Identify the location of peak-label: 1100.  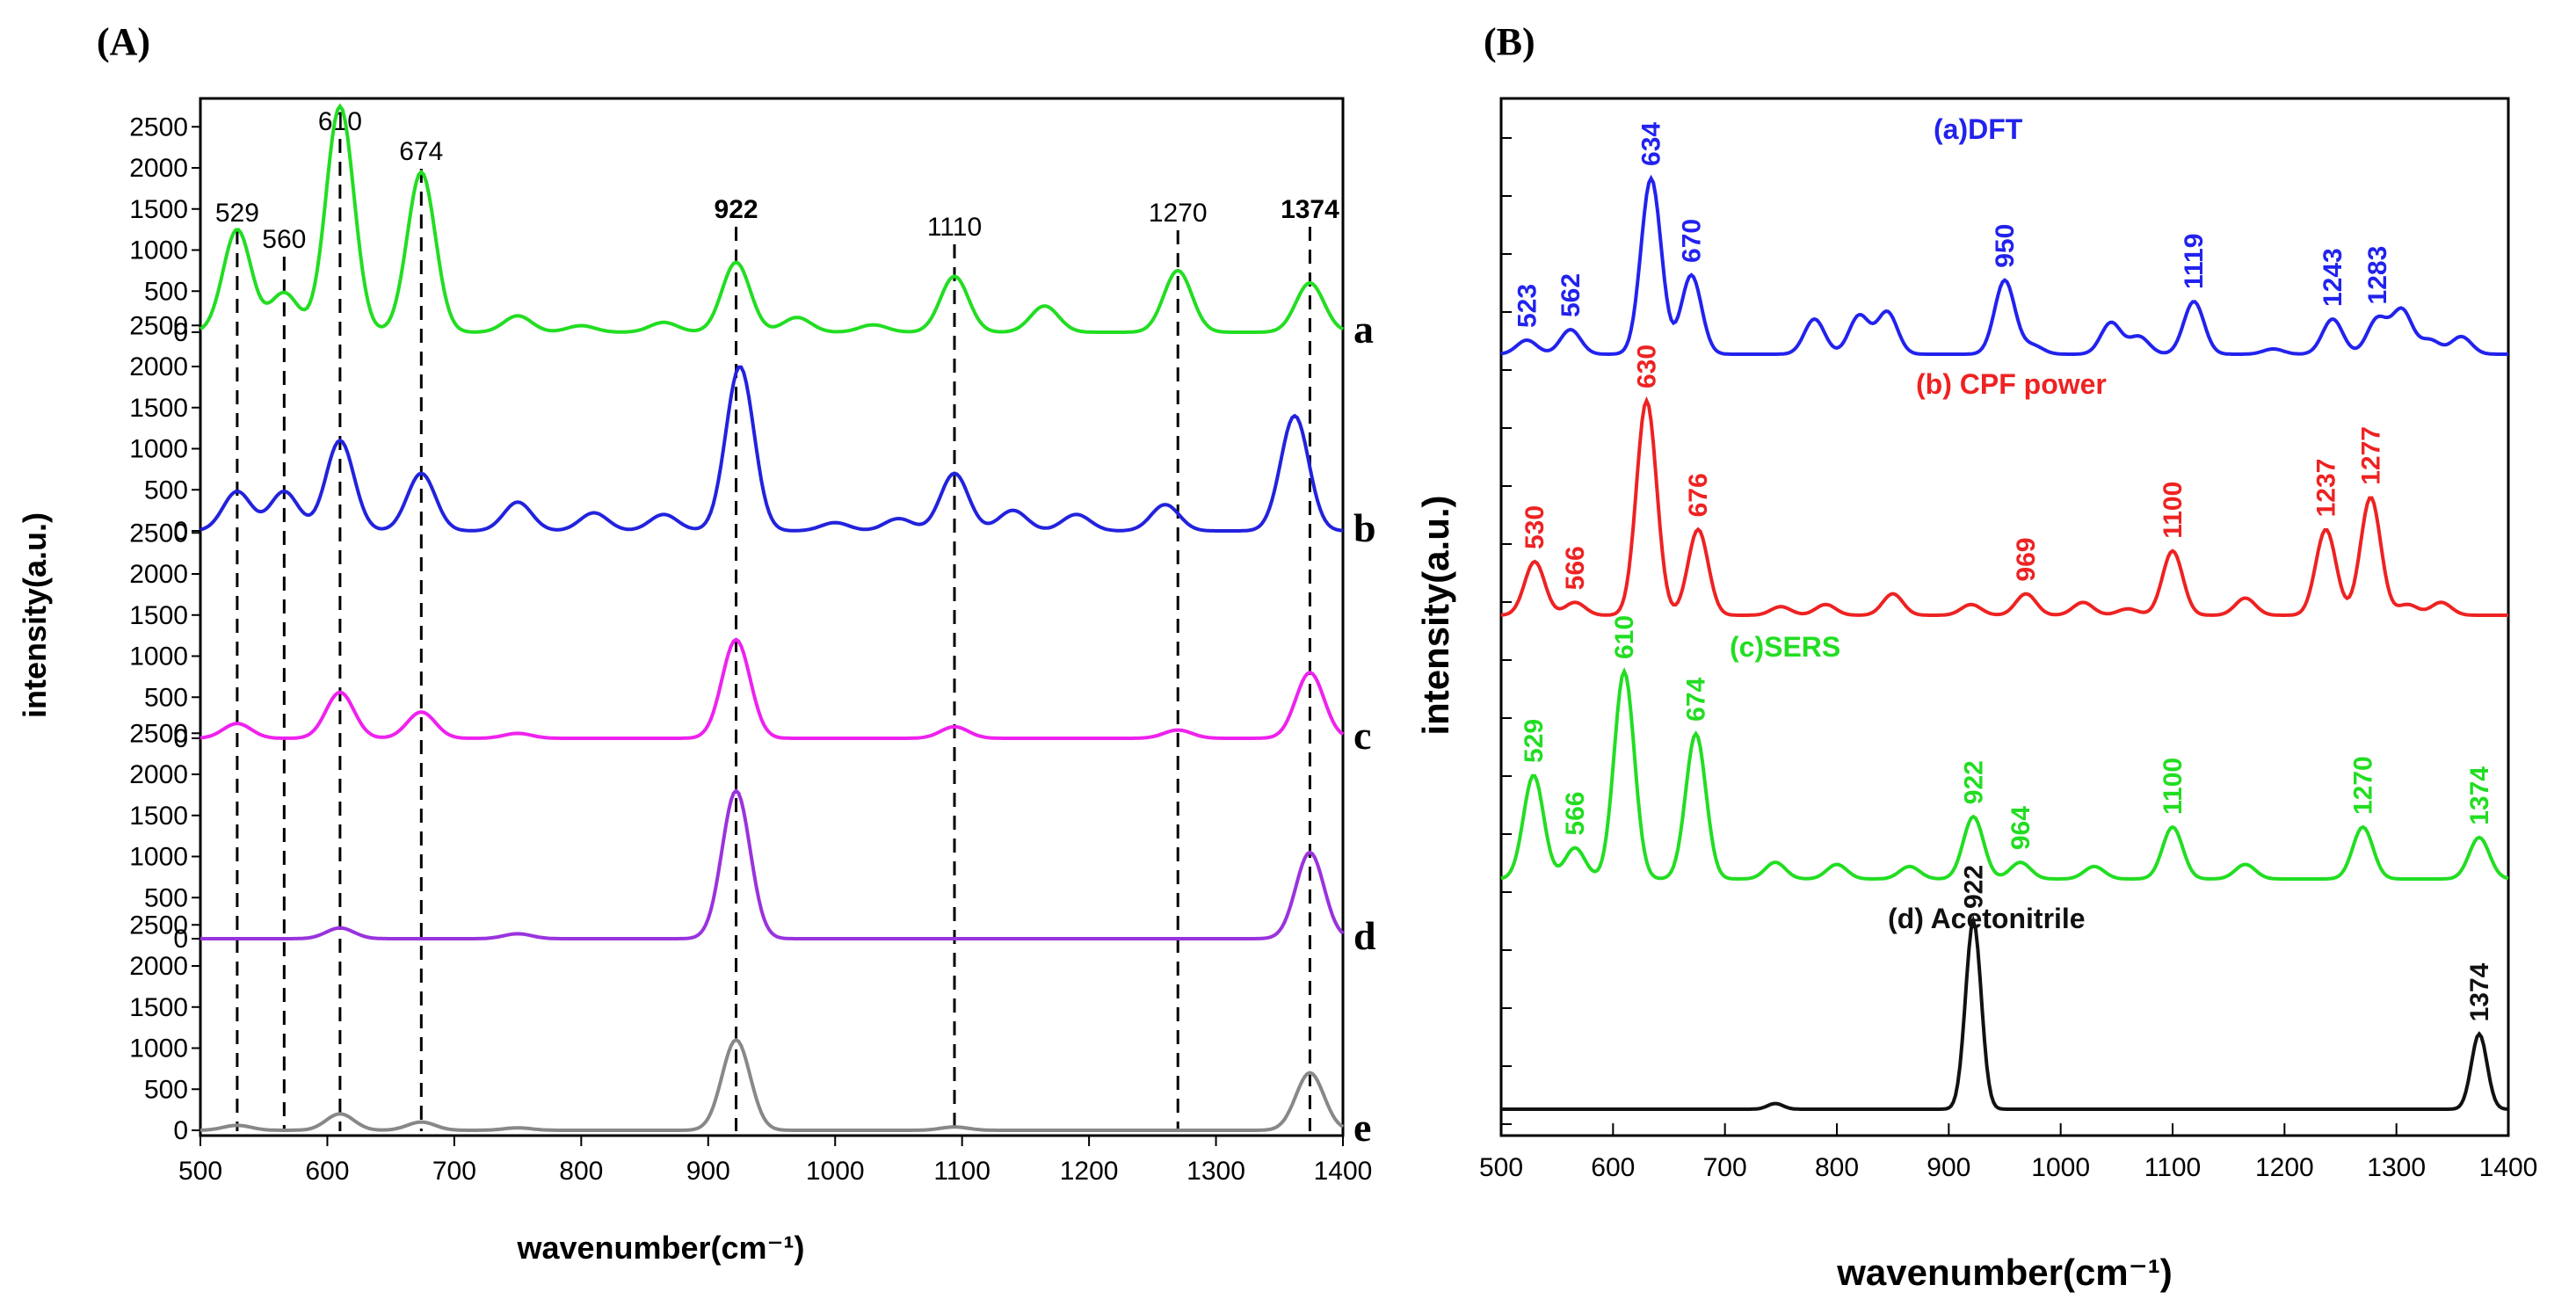
(2173, 786).